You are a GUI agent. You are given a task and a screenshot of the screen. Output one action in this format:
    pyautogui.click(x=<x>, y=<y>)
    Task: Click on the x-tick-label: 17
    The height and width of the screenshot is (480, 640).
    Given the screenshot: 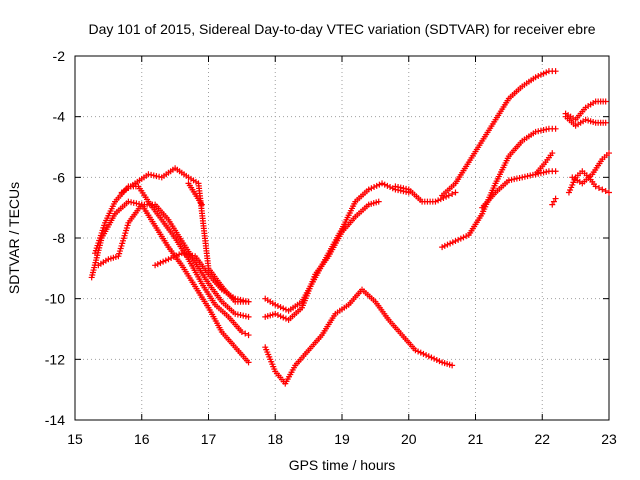 What is the action you would take?
    pyautogui.click(x=209, y=439)
    